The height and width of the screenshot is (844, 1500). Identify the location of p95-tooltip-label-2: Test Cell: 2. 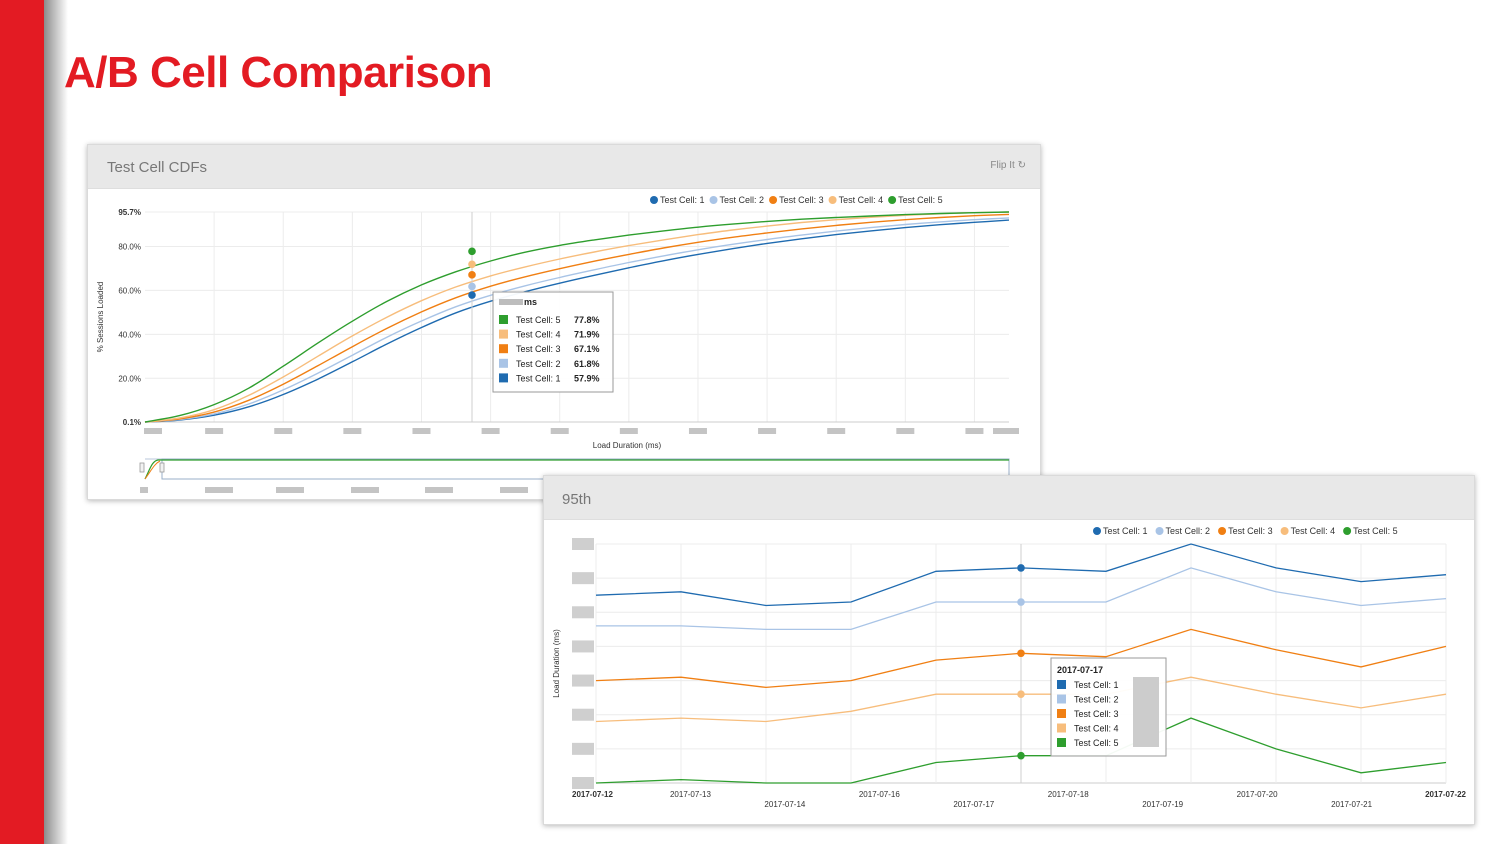
(1096, 700).